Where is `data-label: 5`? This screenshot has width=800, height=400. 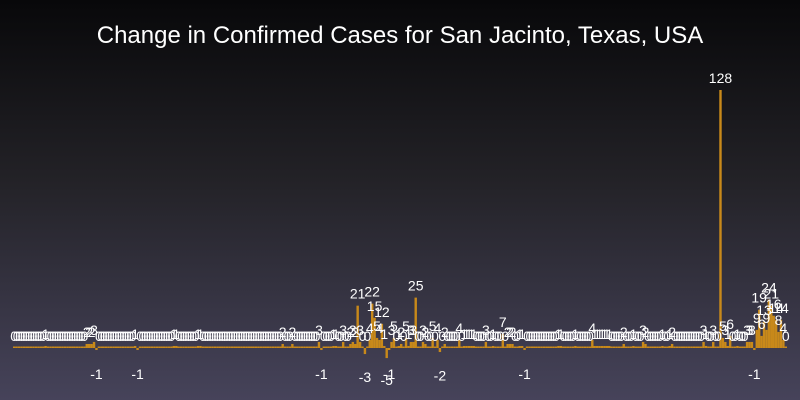 data-label: 5 is located at coordinates (406, 326).